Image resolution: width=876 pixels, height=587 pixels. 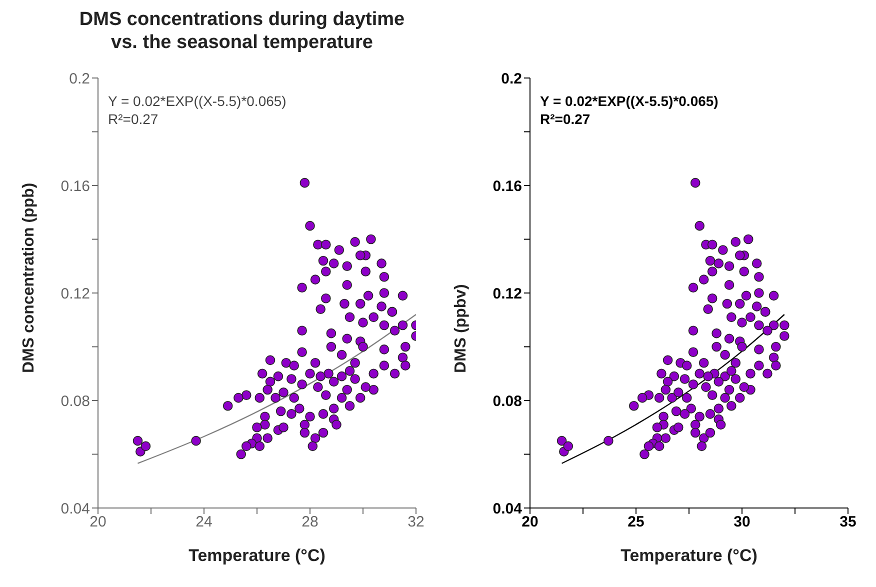 What do you see at coordinates (310, 522) in the screenshot?
I see `x-tick-label: 28` at bounding box center [310, 522].